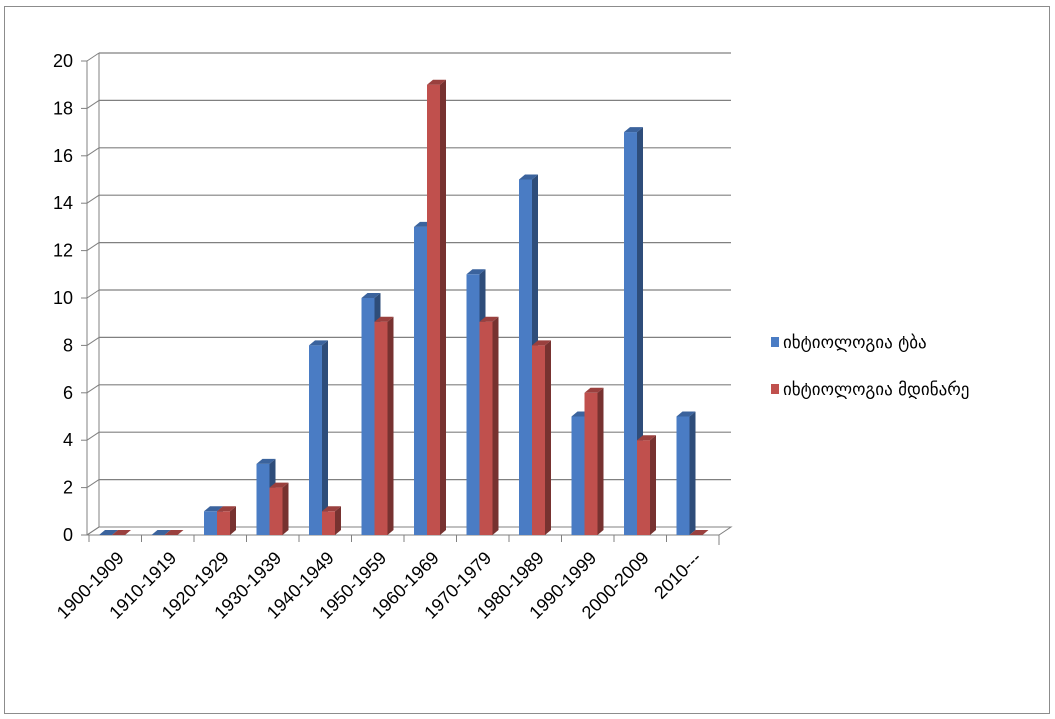  Describe the element at coordinates (855, 343) in the screenshot. I see `legend-label: იხტიოლოგია ტბა` at that location.